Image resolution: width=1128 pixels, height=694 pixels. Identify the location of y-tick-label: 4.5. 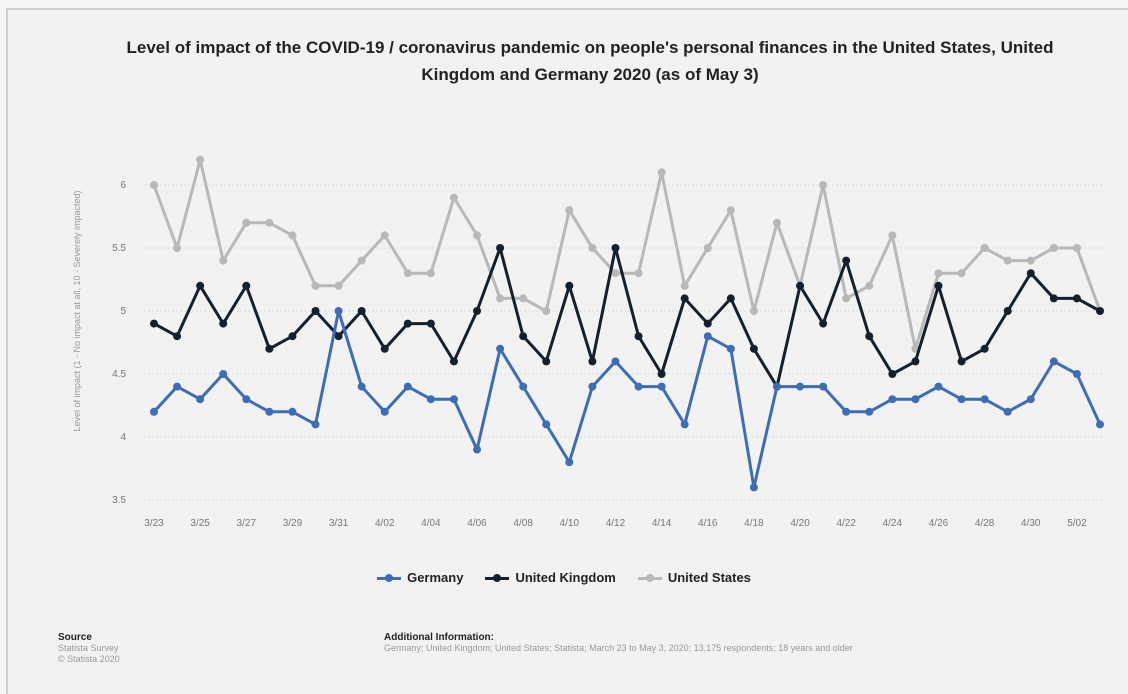
(119, 374).